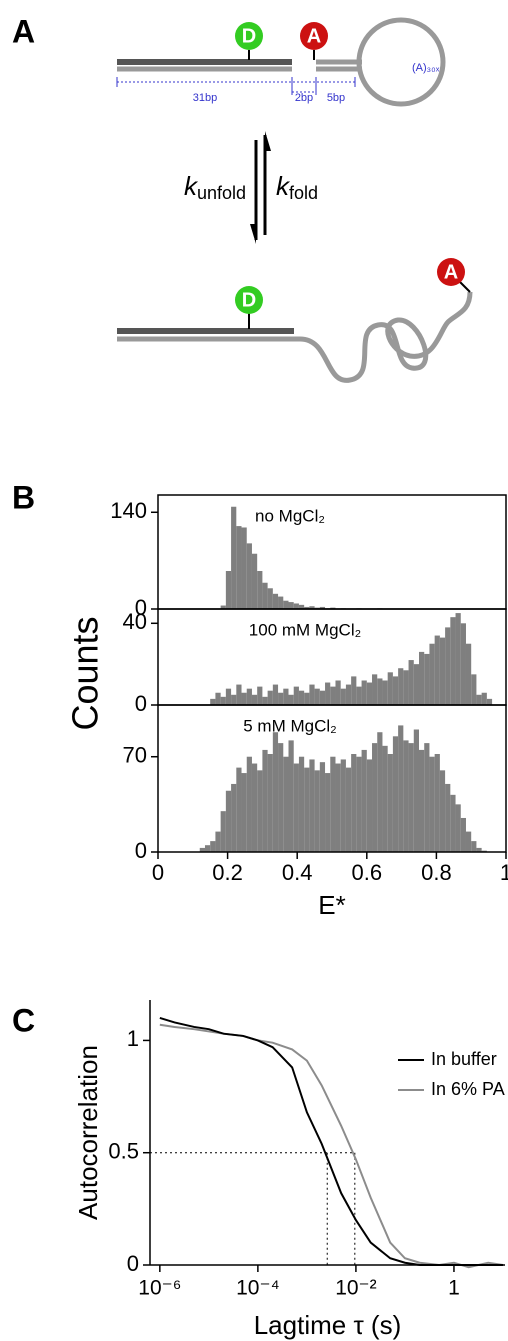 The width and height of the screenshot is (508, 1341). What do you see at coordinates (135, 621) in the screenshot?
I see `y-tick-label: 40` at bounding box center [135, 621].